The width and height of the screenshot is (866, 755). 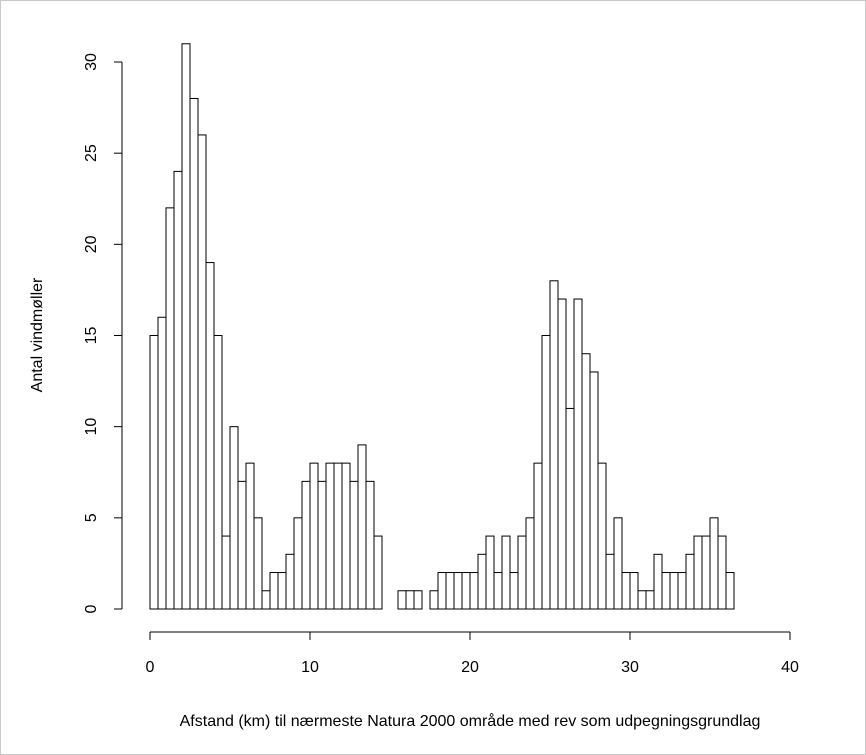 I want to click on y-tick-label: 20, so click(x=91, y=244).